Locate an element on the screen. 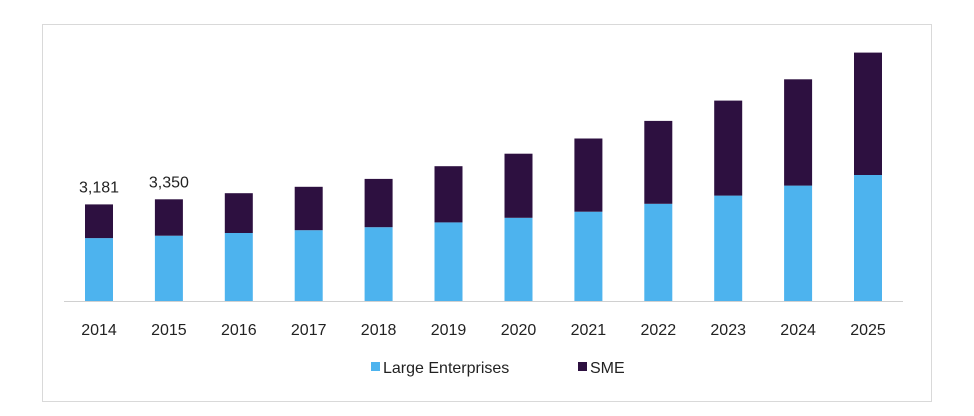 The height and width of the screenshot is (416, 974). bar-large-enterprises-2025 is located at coordinates (868, 238).